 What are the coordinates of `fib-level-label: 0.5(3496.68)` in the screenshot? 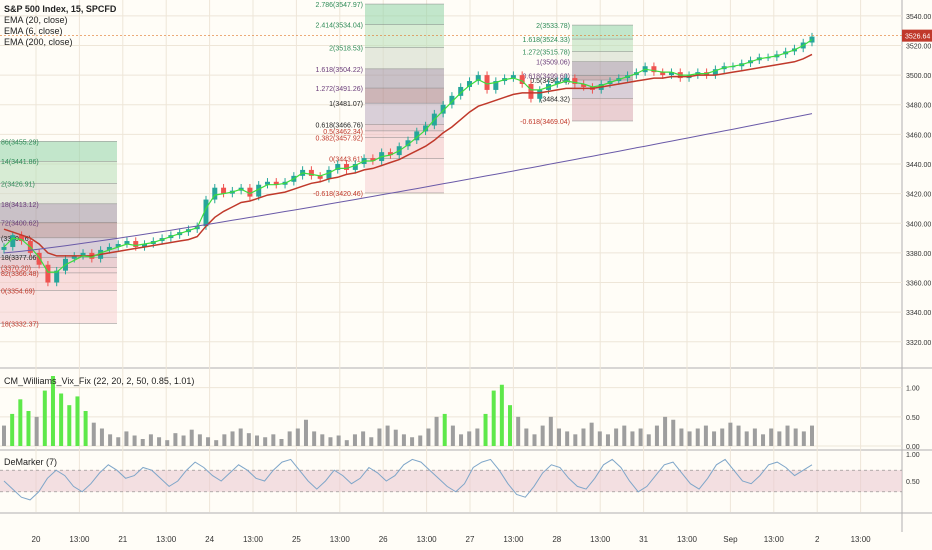 It's located at (550, 81).